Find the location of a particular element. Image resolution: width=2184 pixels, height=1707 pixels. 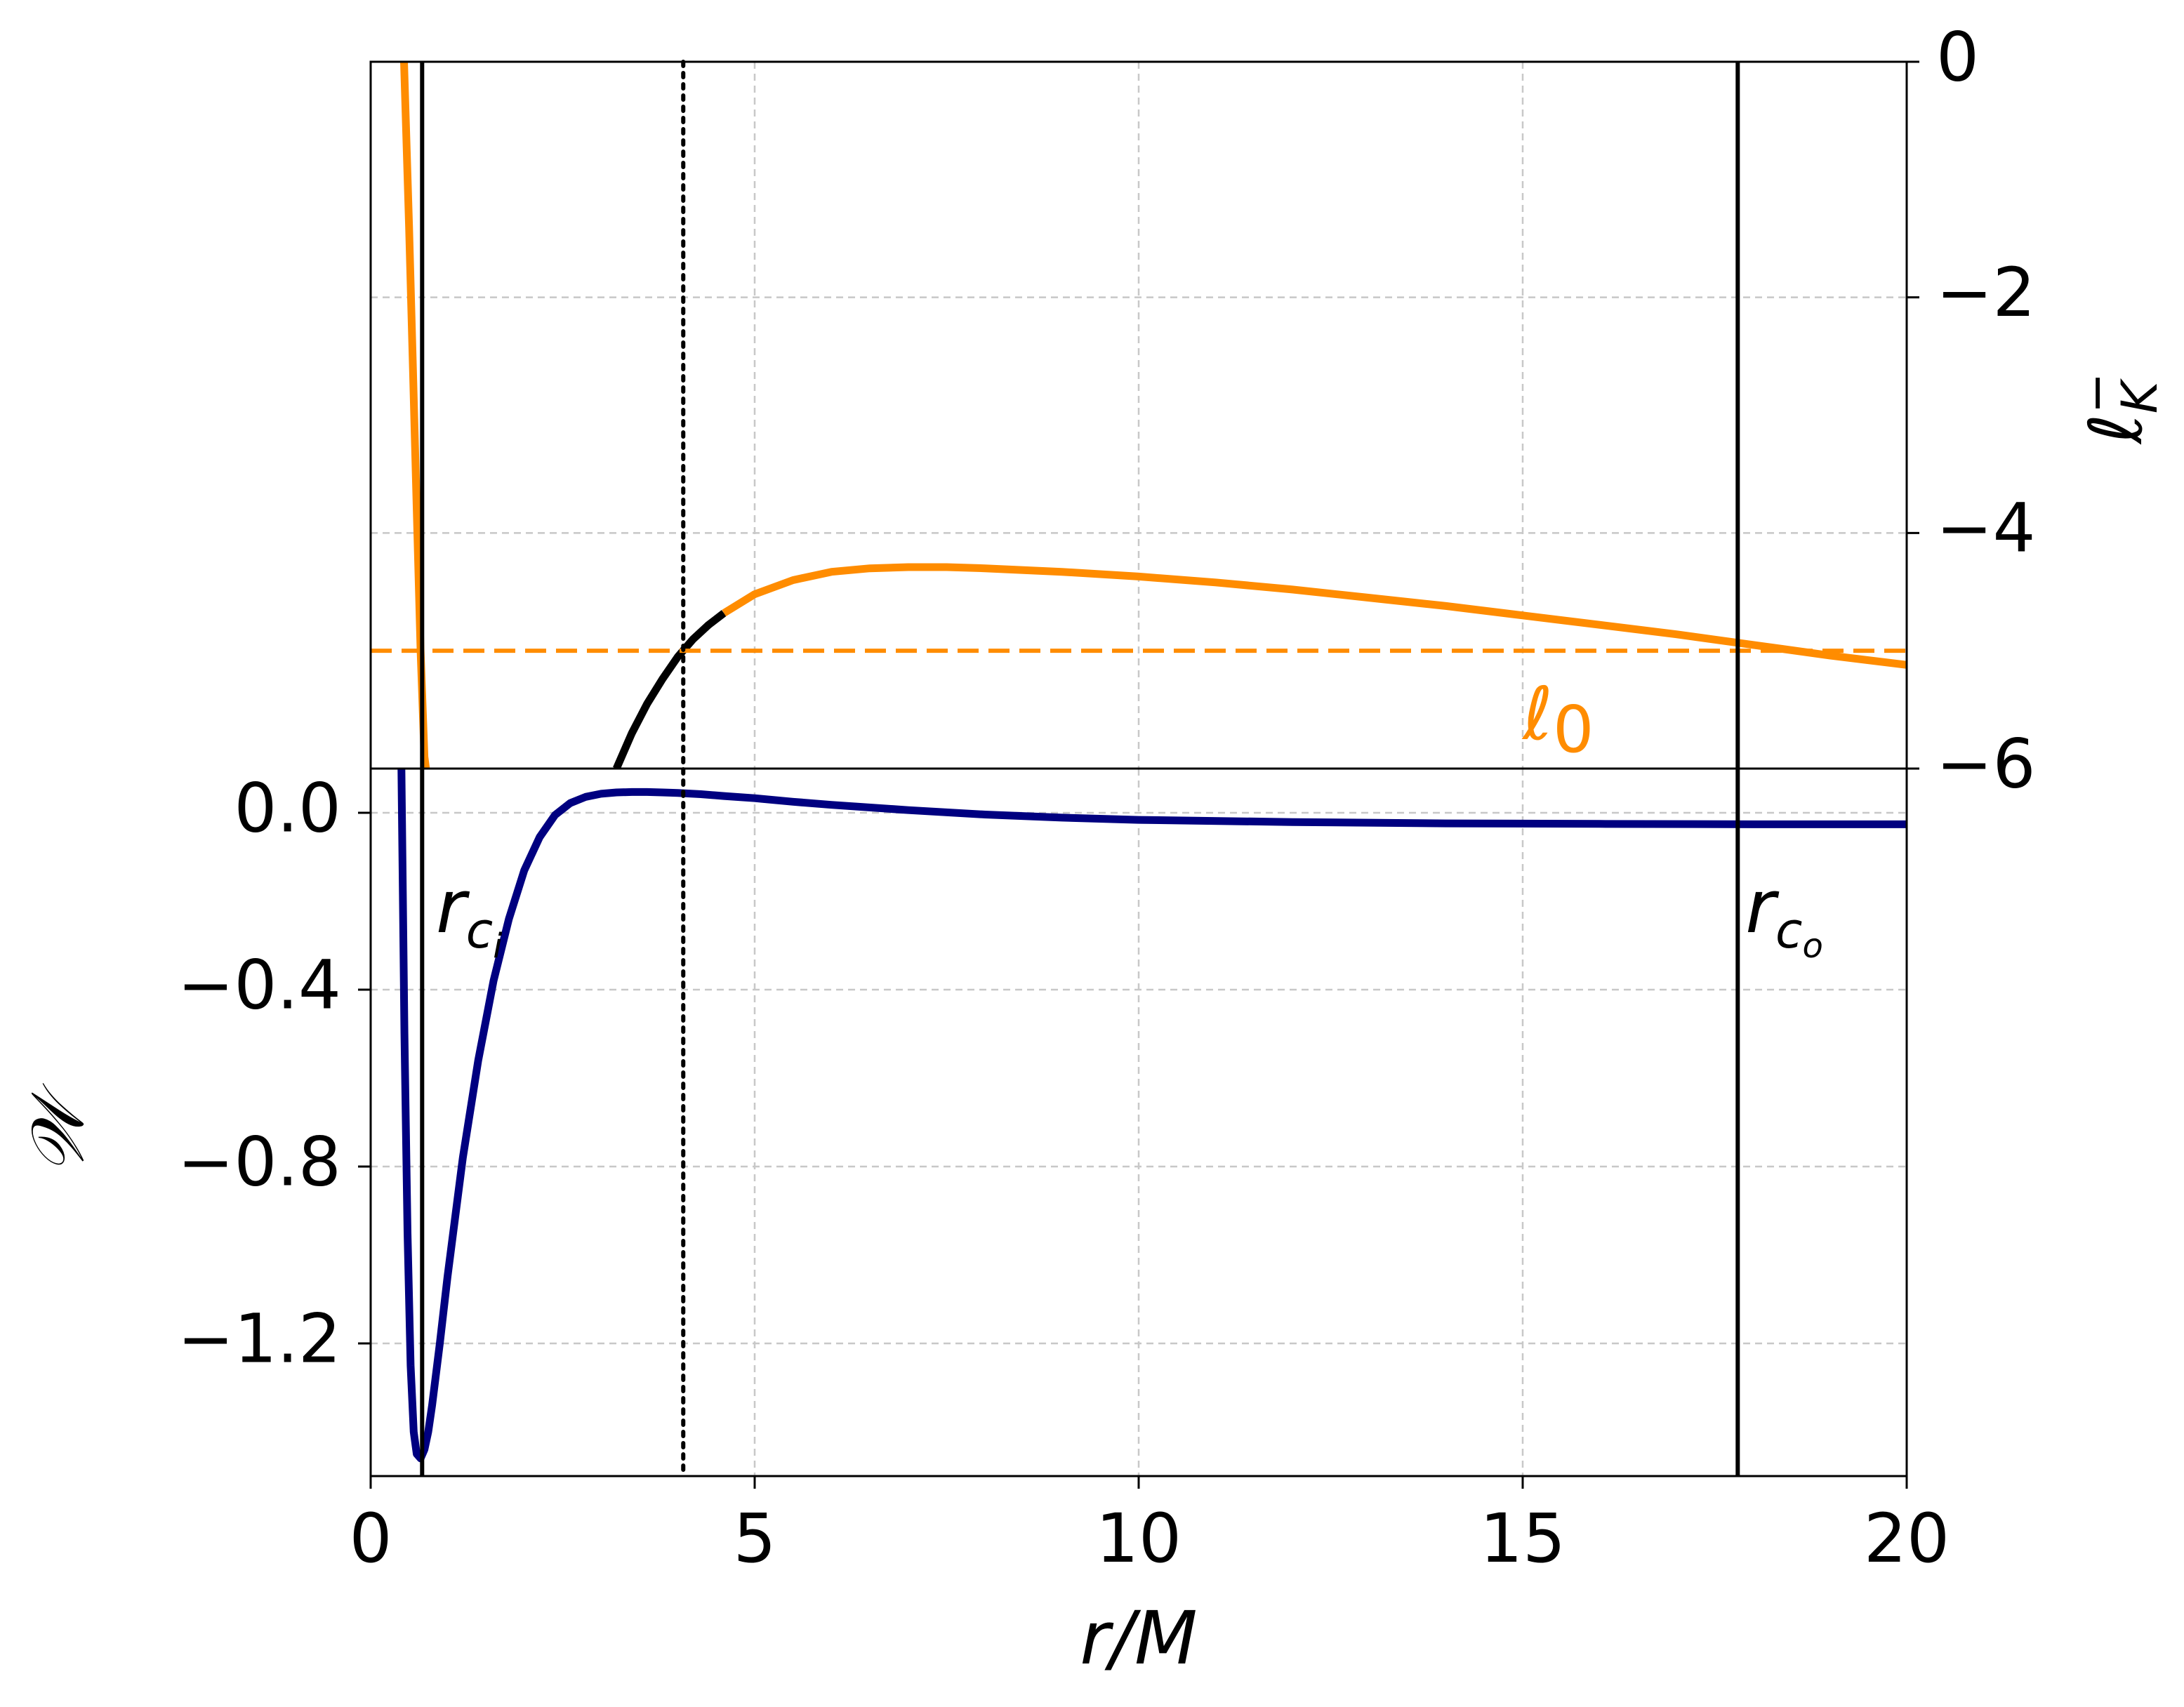

top-ytick-label: −2 is located at coordinates (1986, 292).